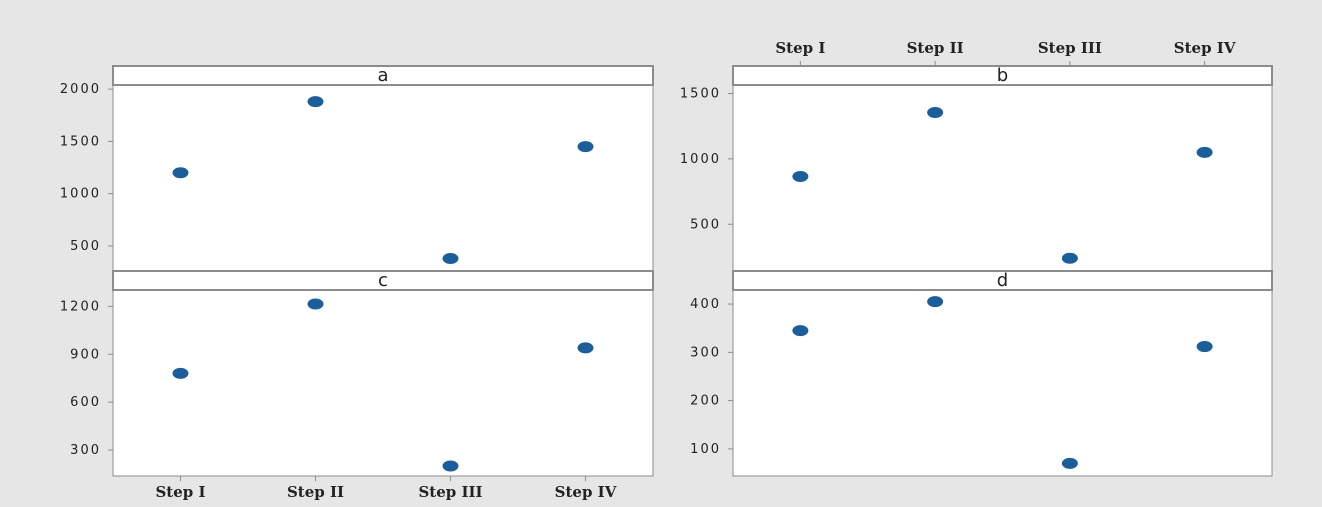 This screenshot has height=507, width=1322. Describe the element at coordinates (1205, 48) in the screenshot. I see `xtick-label-b: Step IV` at that location.